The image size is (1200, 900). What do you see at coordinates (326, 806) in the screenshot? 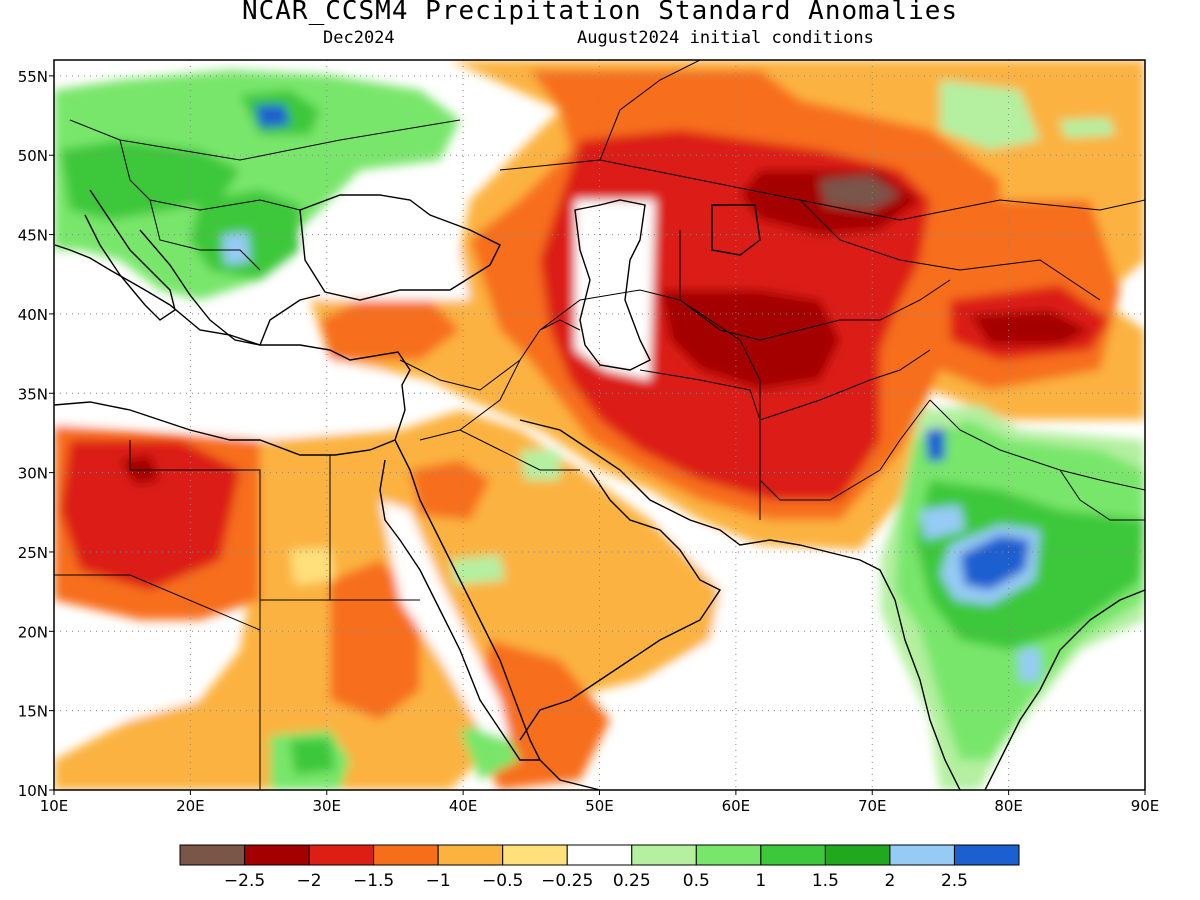
I see `lon-tick-label: 30E` at bounding box center [326, 806].